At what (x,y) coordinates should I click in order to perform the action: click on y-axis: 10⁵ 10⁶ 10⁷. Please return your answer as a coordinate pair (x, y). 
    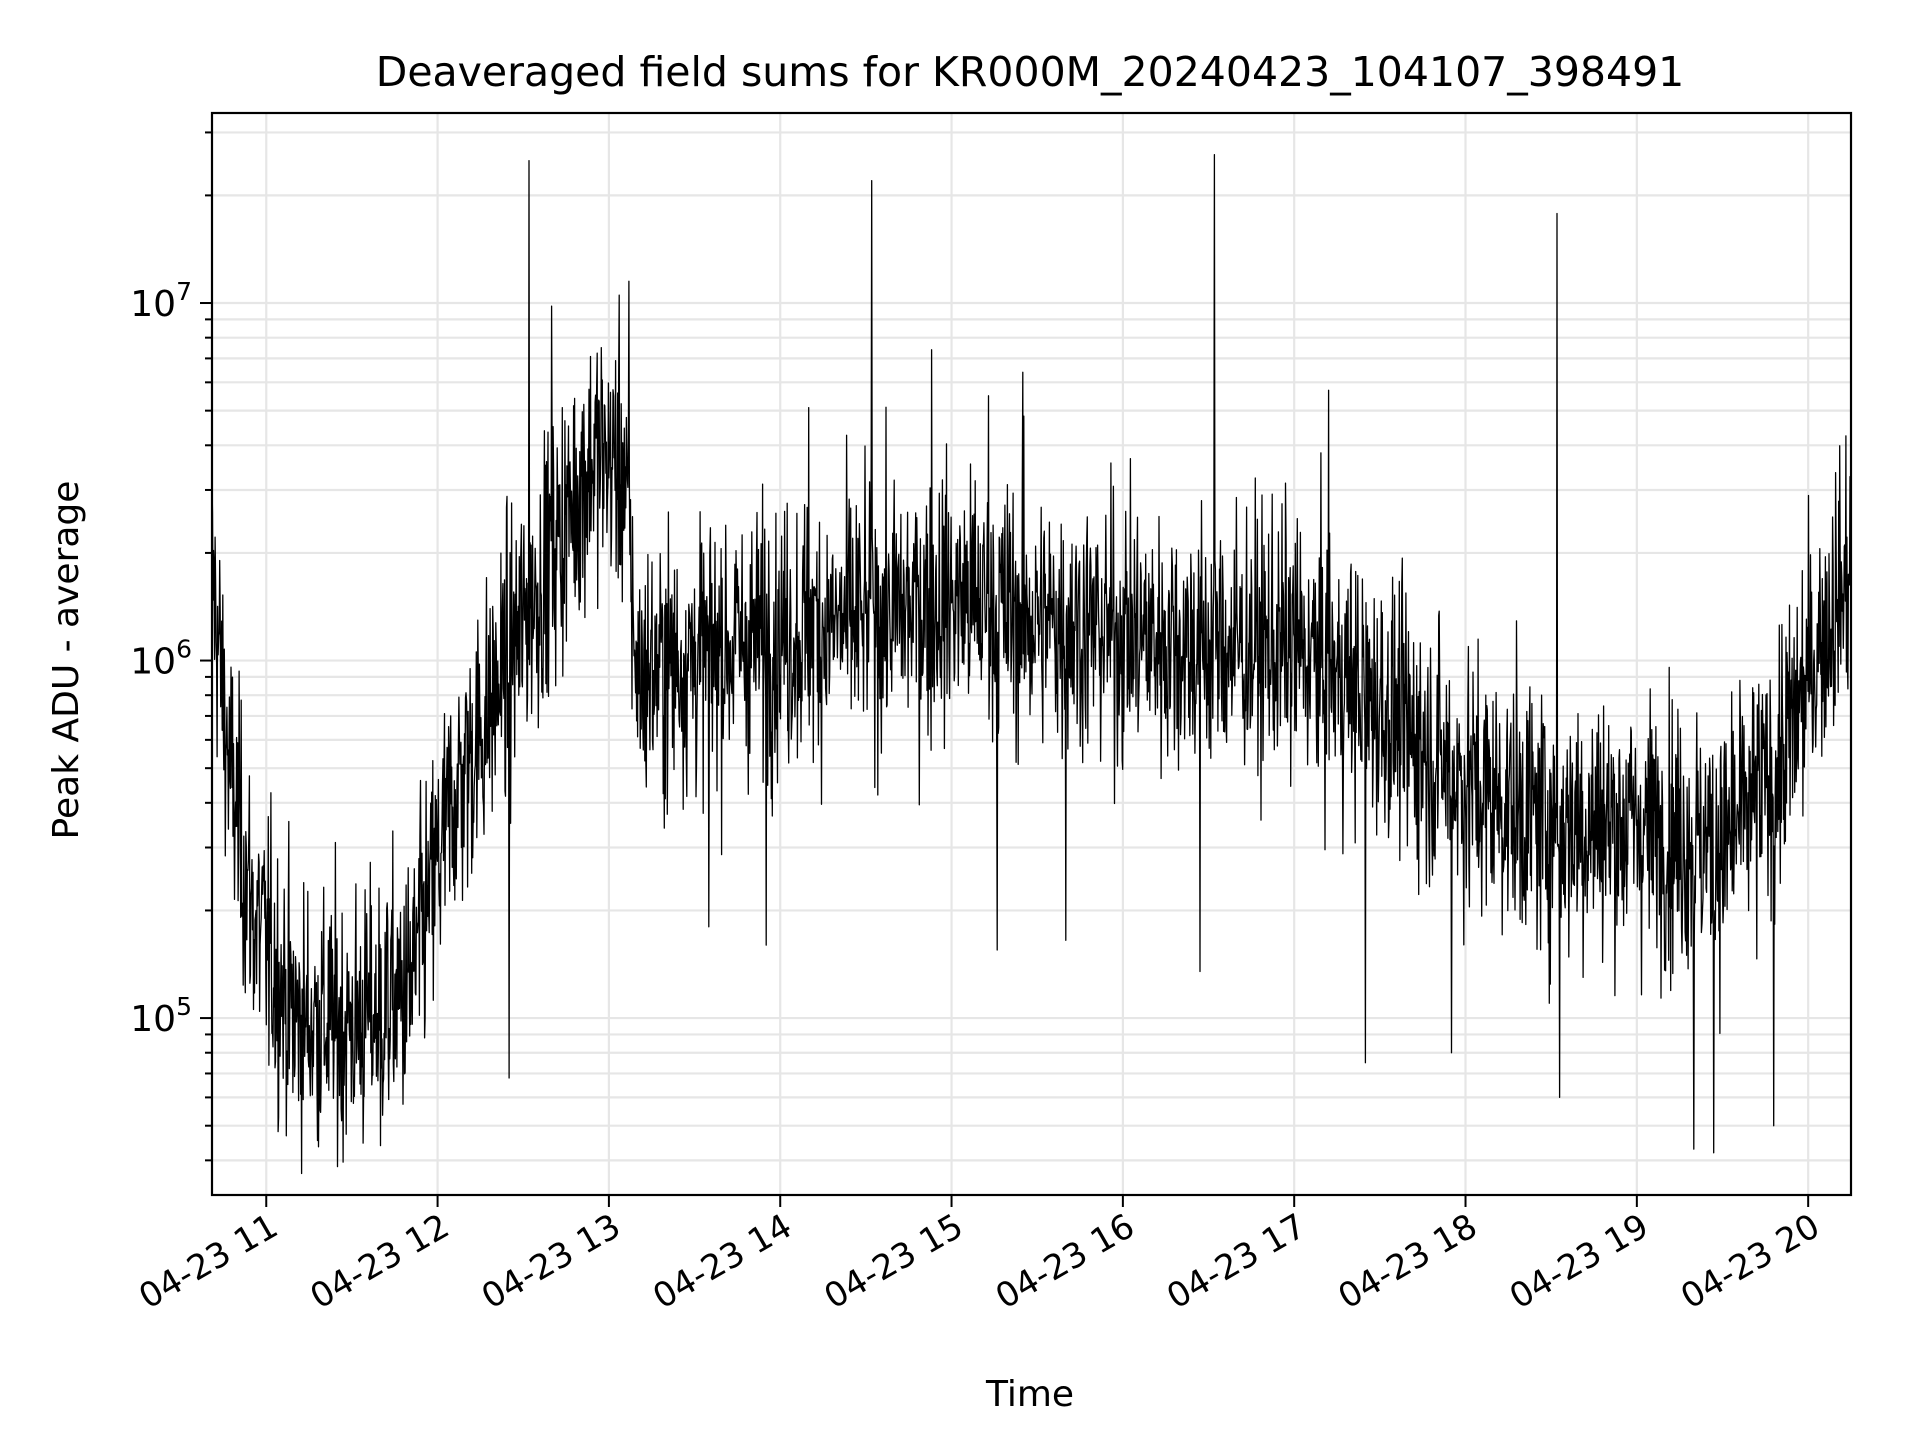
    Looking at the image, I should click on (171, 646).